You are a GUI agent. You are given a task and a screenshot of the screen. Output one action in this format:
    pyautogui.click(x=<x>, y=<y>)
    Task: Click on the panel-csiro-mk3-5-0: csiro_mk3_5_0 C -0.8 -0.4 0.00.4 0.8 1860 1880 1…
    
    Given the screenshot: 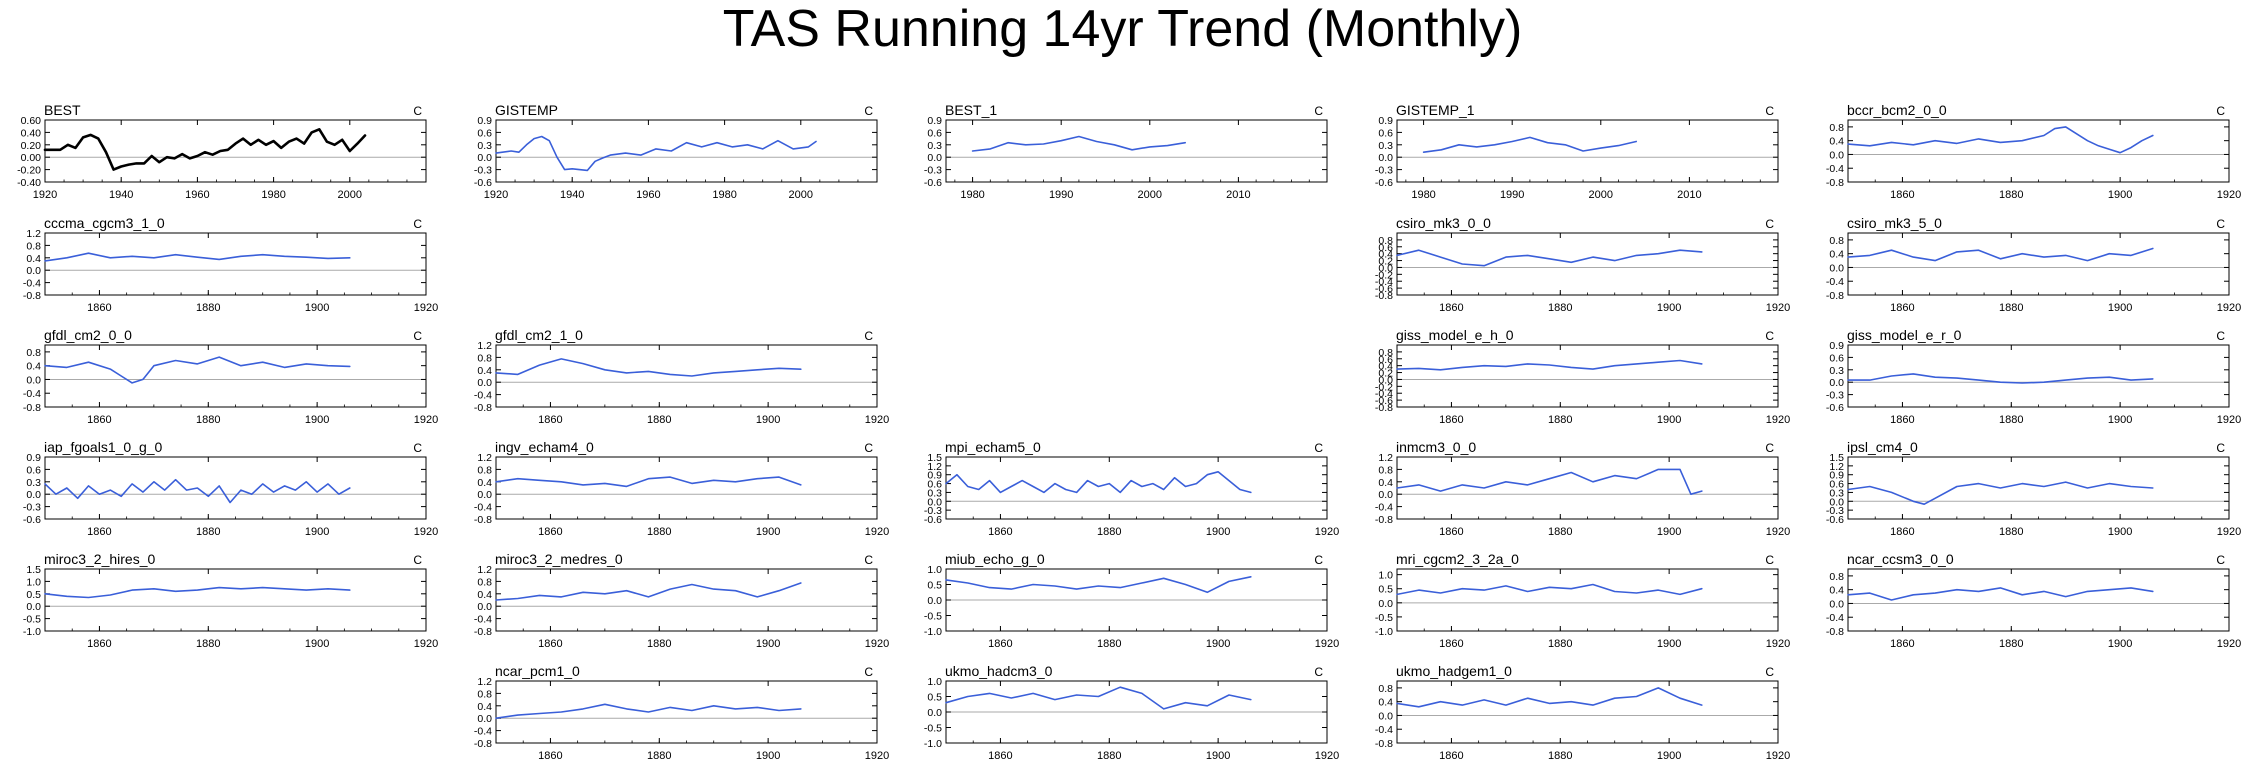 What is the action you would take?
    pyautogui.click(x=2033, y=264)
    